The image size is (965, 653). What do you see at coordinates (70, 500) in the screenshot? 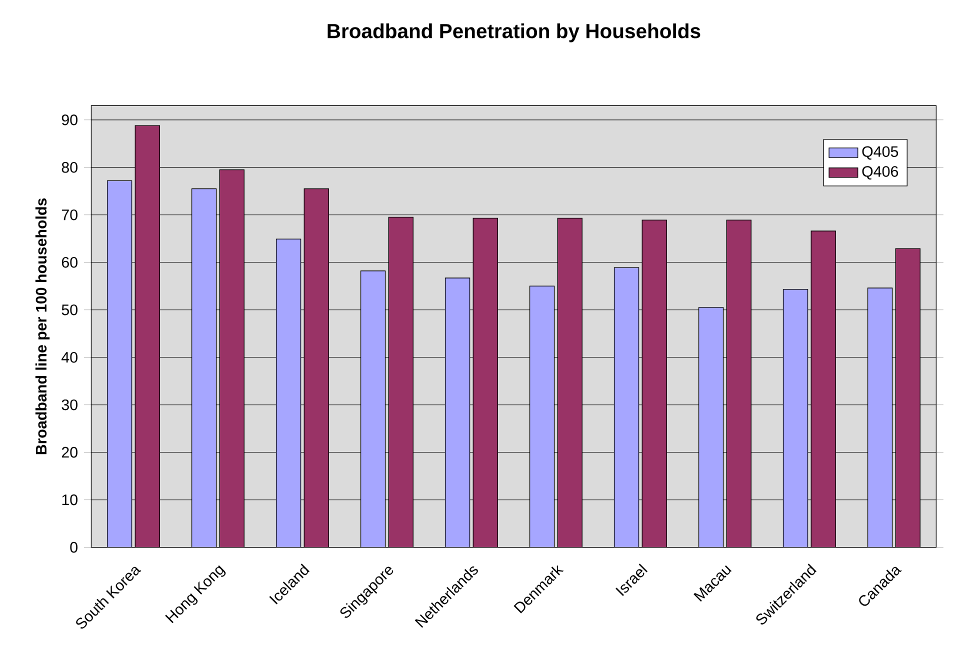
I see `y-tick-label: 10` at bounding box center [70, 500].